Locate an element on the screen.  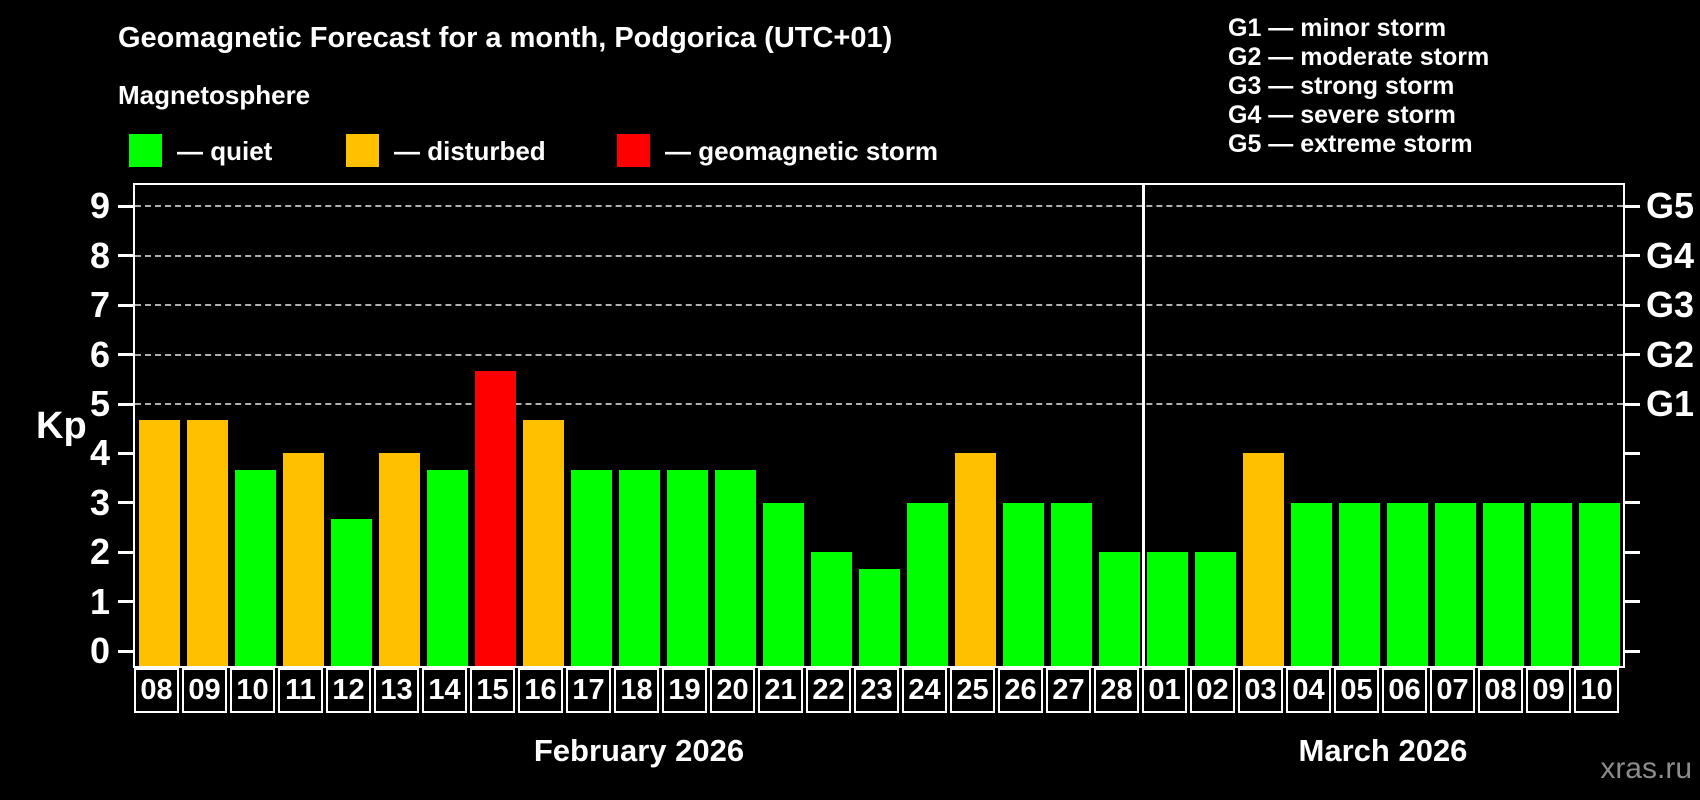
date-label: 27 is located at coordinates (1068, 690).